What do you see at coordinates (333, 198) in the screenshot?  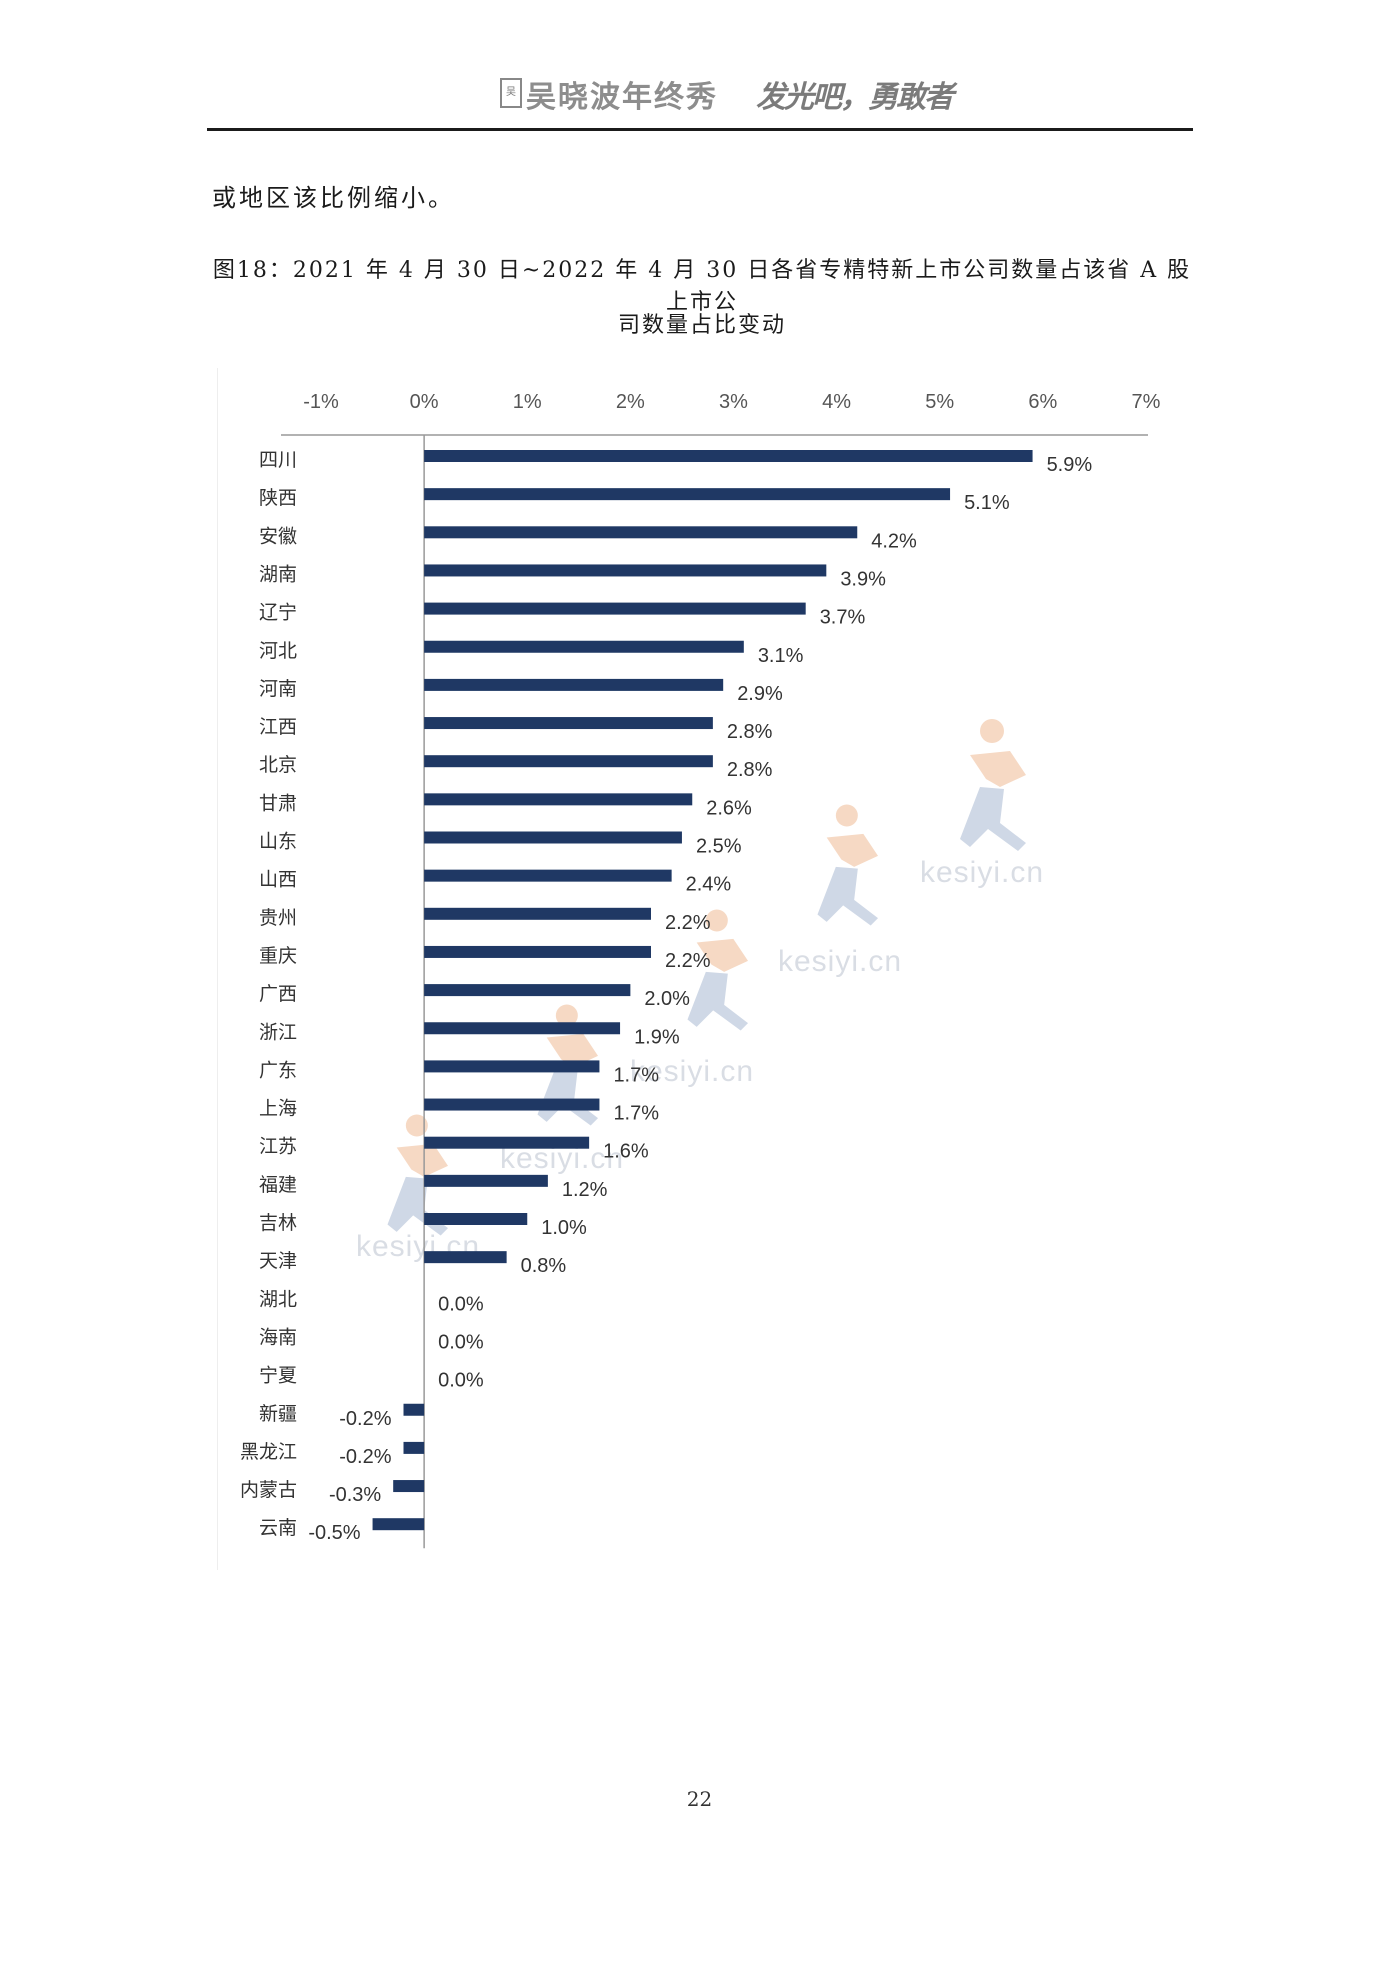 I see `body-paragraph: 或地区该比例缩小。` at bounding box center [333, 198].